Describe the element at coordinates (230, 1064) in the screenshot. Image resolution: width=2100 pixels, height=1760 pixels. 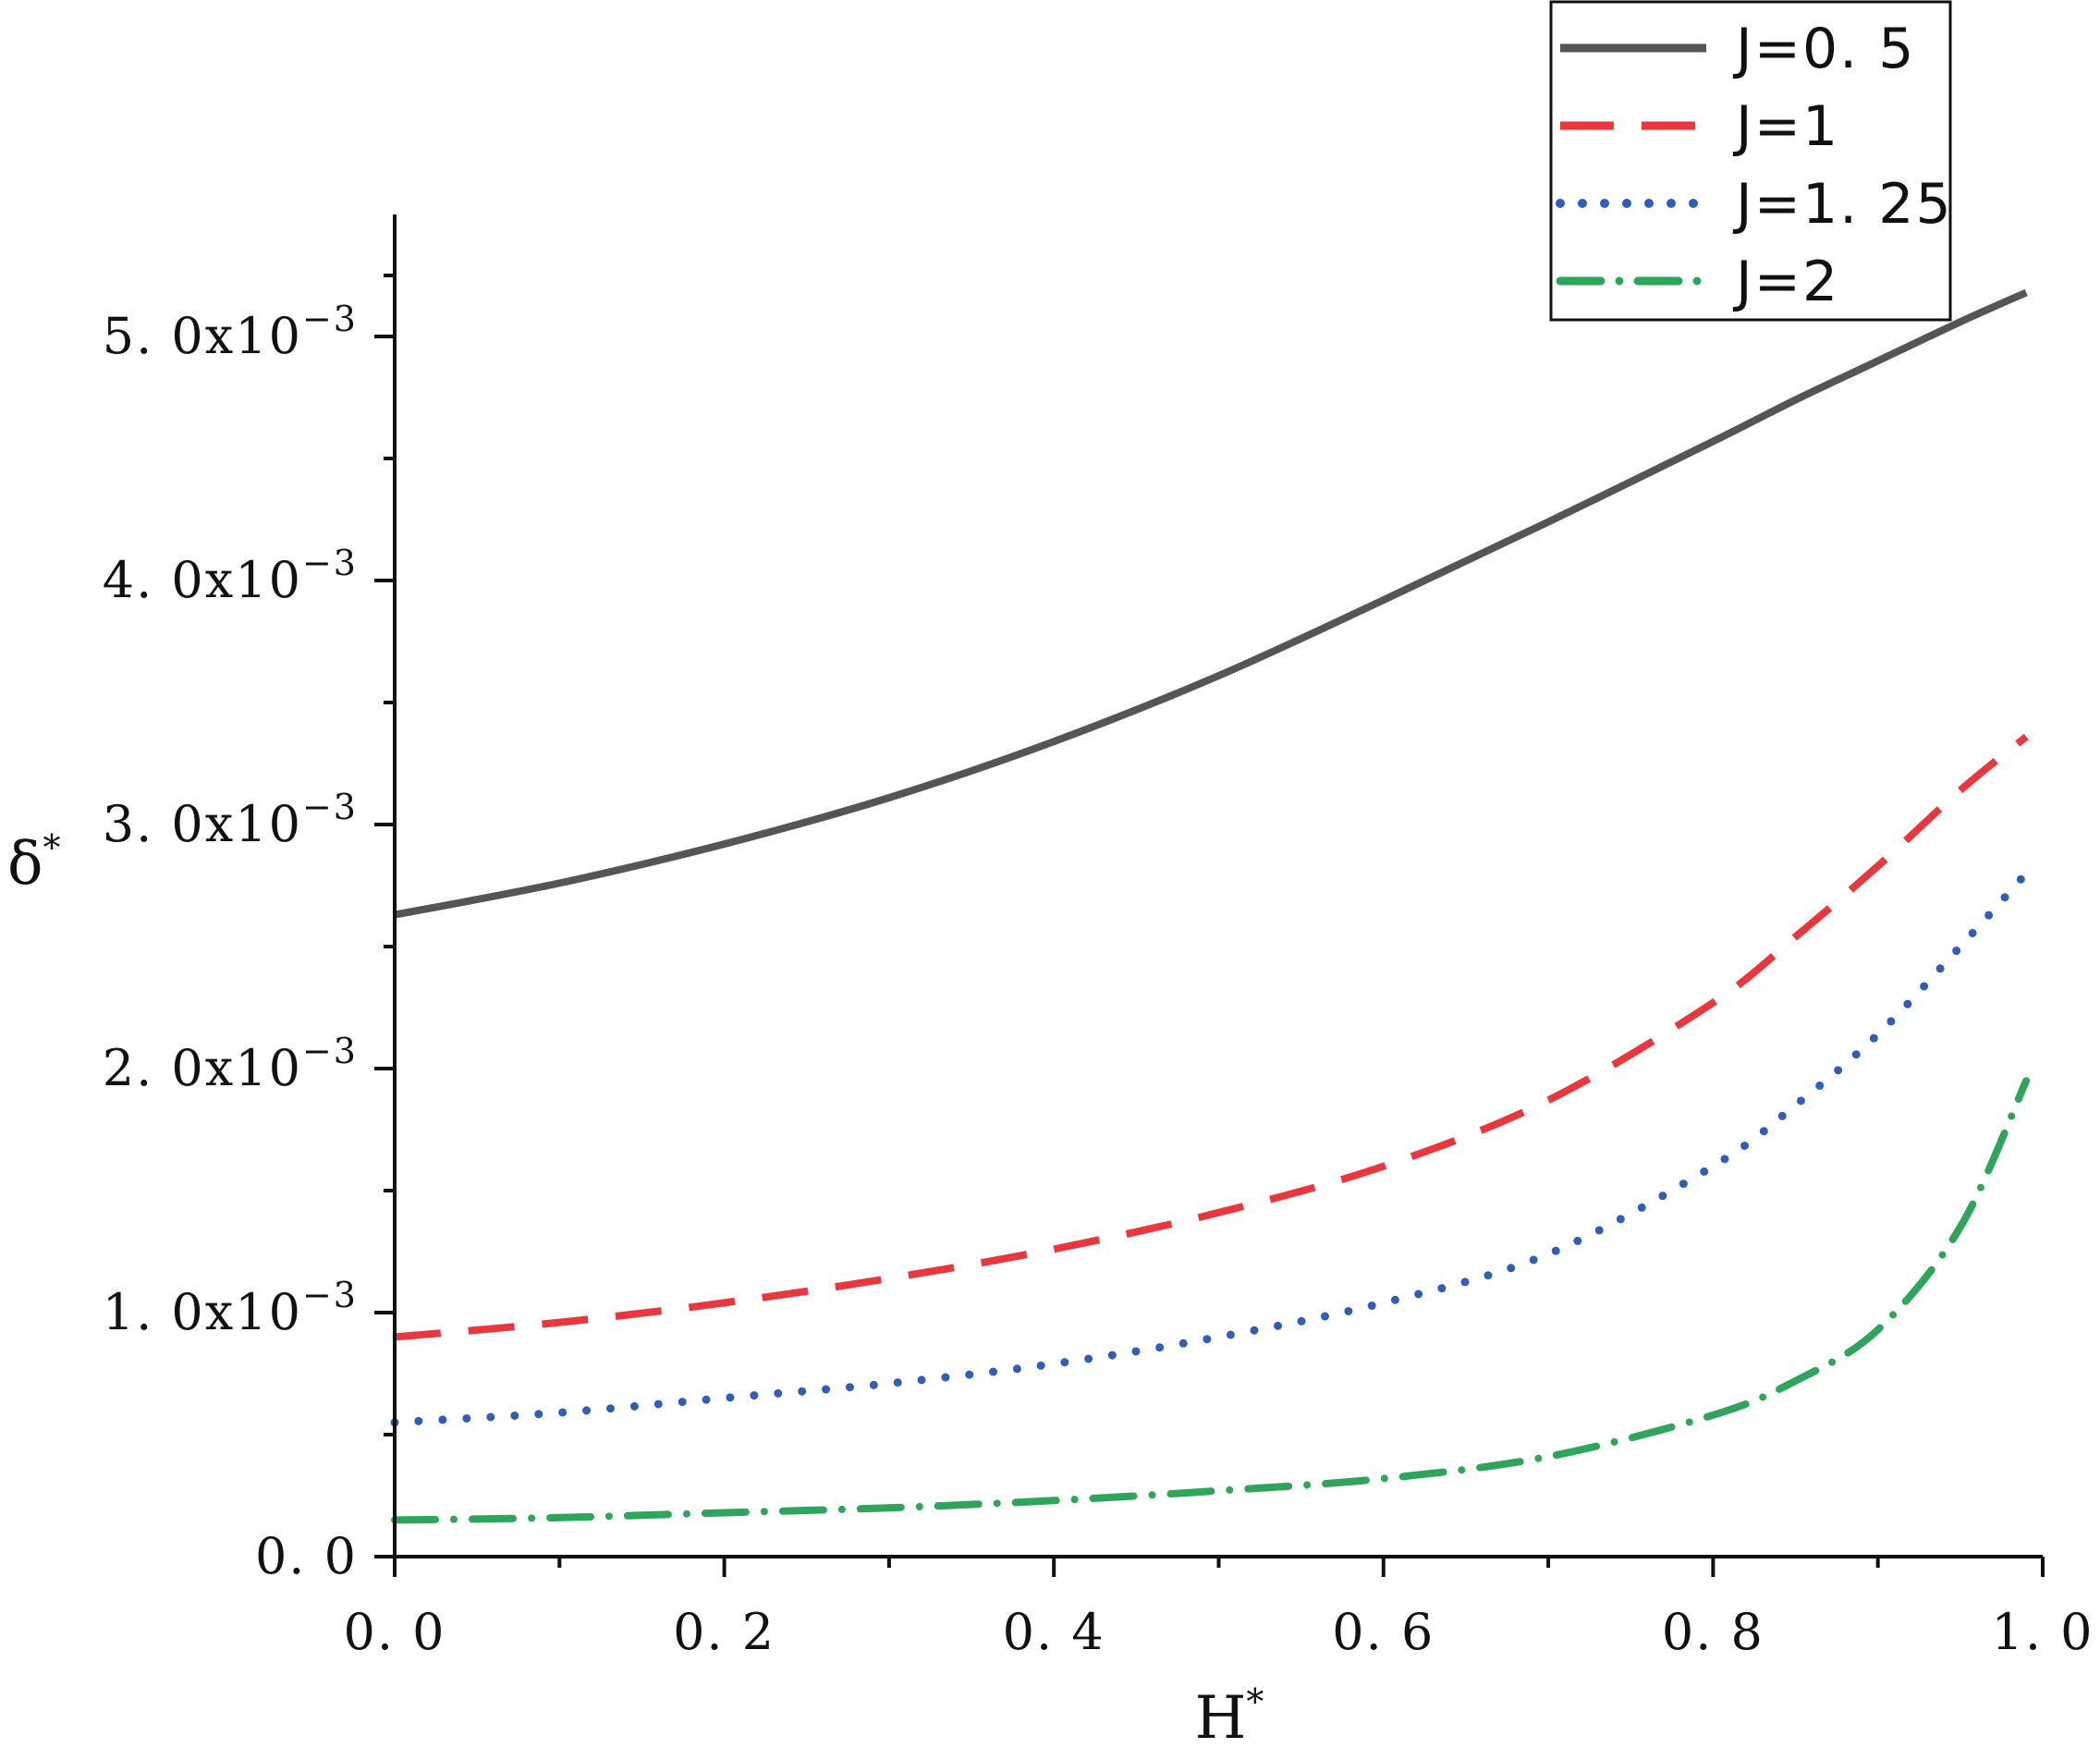
I see `y-tick-label: 2. 0x10−3` at that location.